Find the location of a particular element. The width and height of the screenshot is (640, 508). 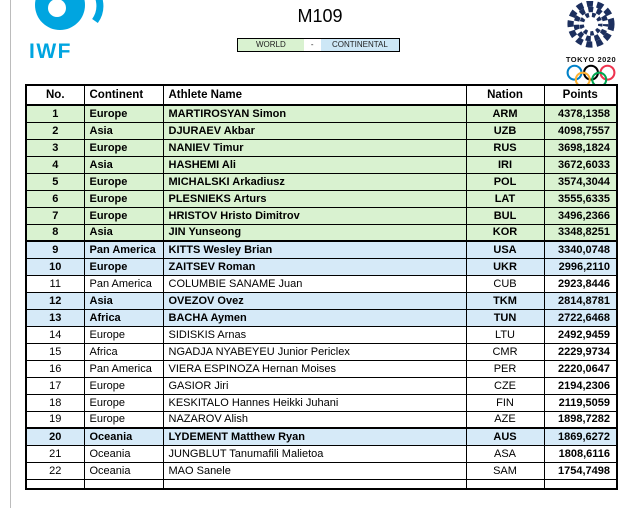

rank-cell: 14 is located at coordinates (55, 334).